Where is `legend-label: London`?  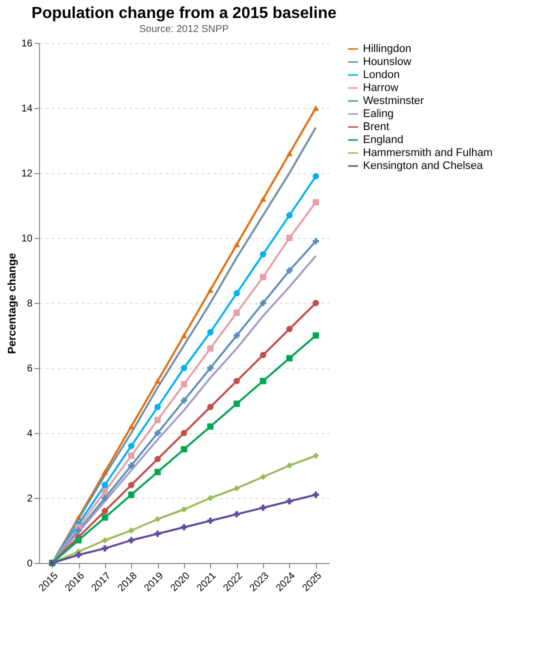
legend-label: London is located at coordinates (381, 75).